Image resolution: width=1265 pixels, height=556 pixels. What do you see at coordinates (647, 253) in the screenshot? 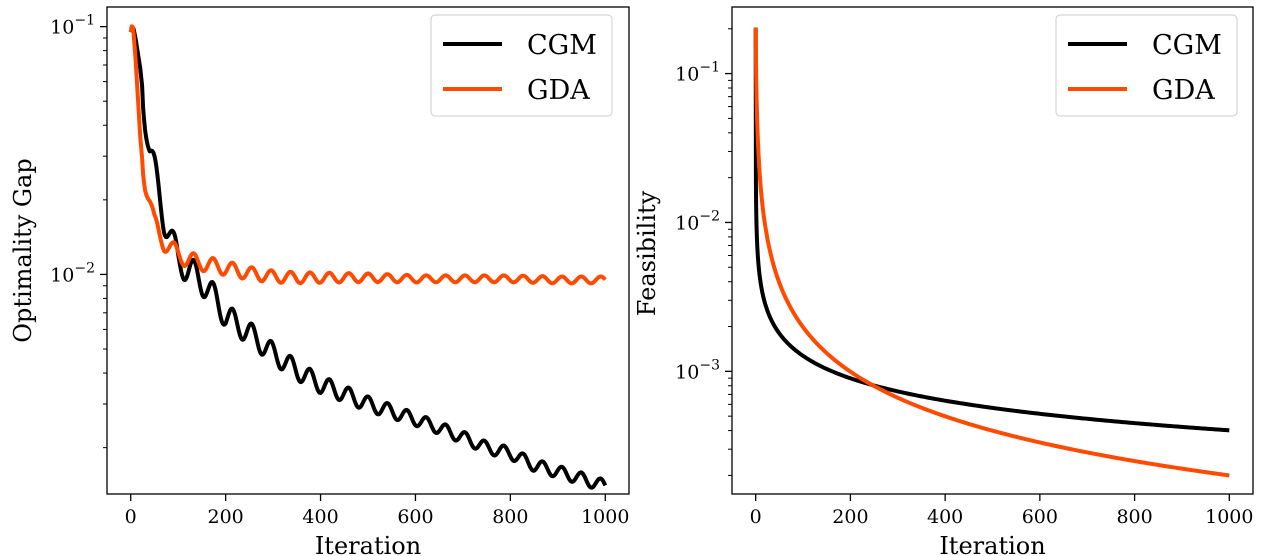
I see `y-axis-label: Feasibility` at bounding box center [647, 253].